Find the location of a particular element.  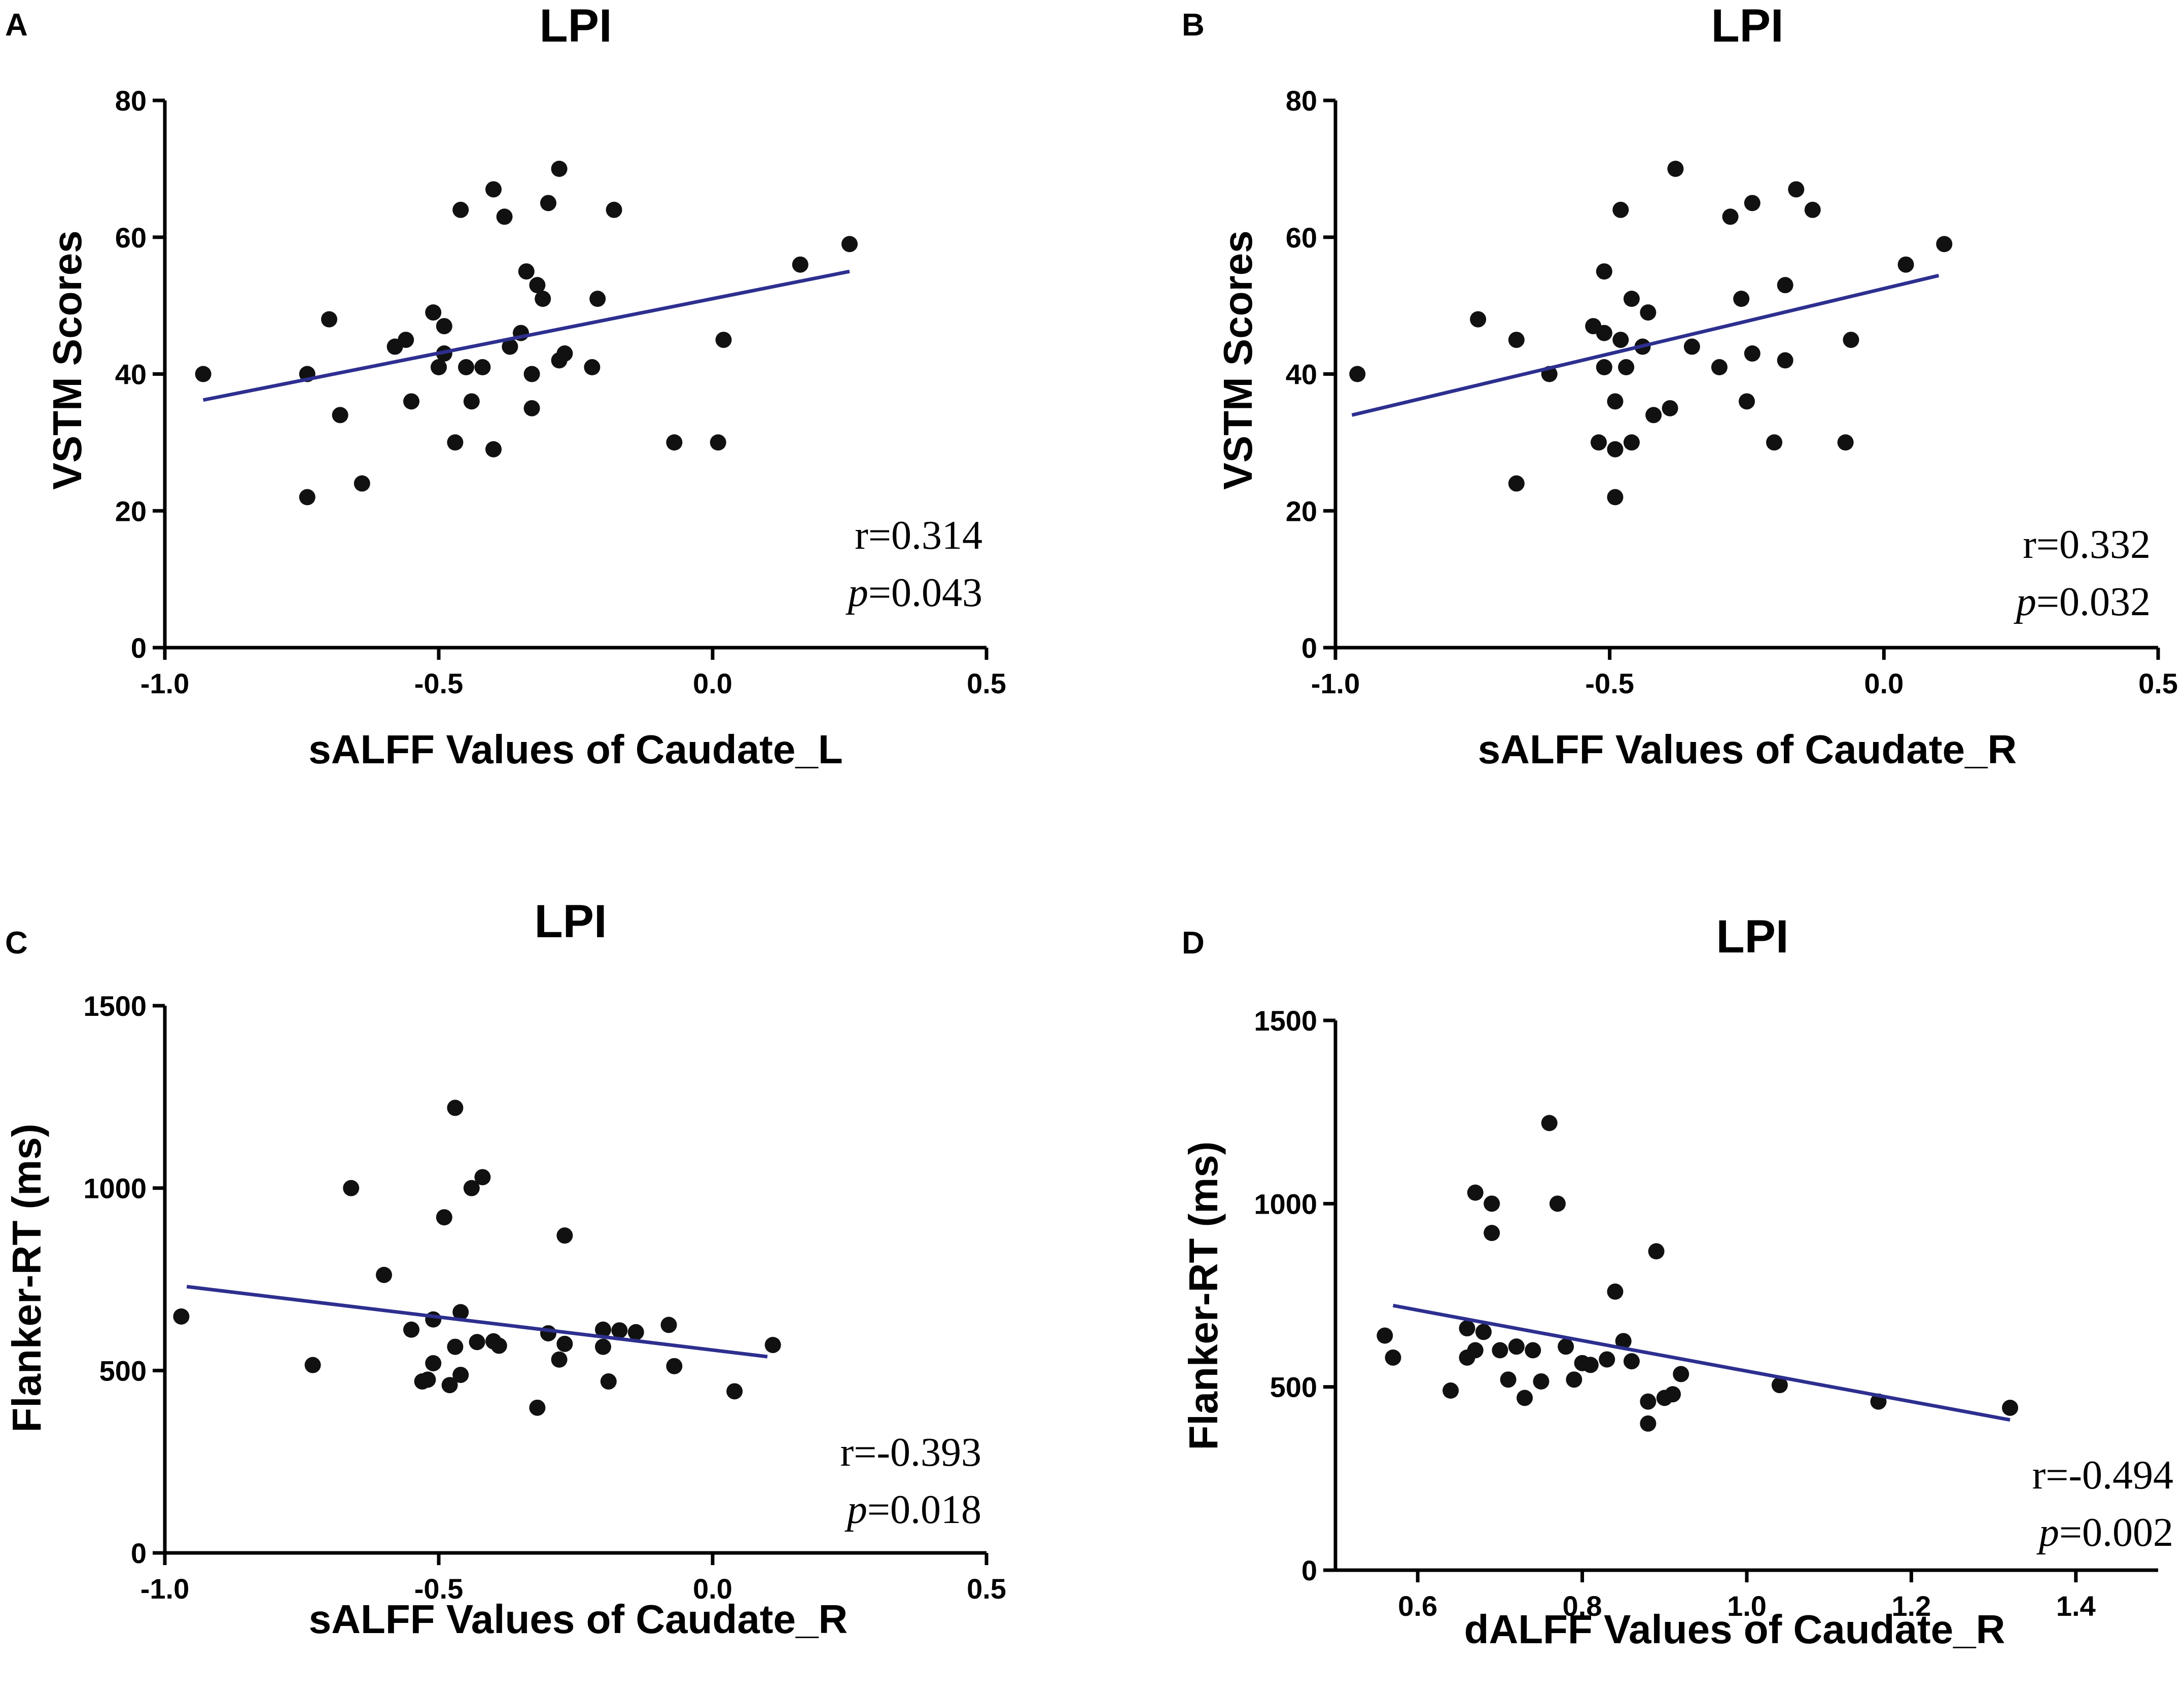

regression-line is located at coordinates (477, 1322).